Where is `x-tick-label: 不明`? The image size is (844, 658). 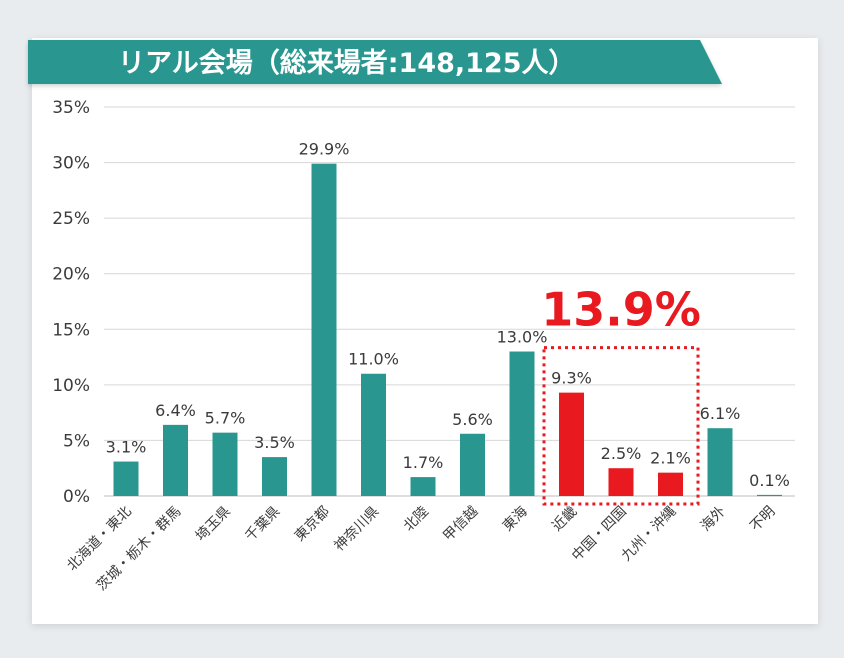 x-tick-label: 不明 is located at coordinates (762, 519).